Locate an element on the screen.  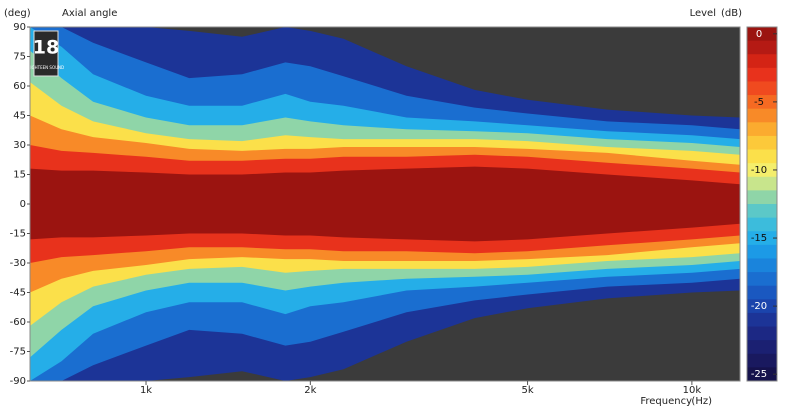
y-unit: (deg) is located at coordinates (17, 13).